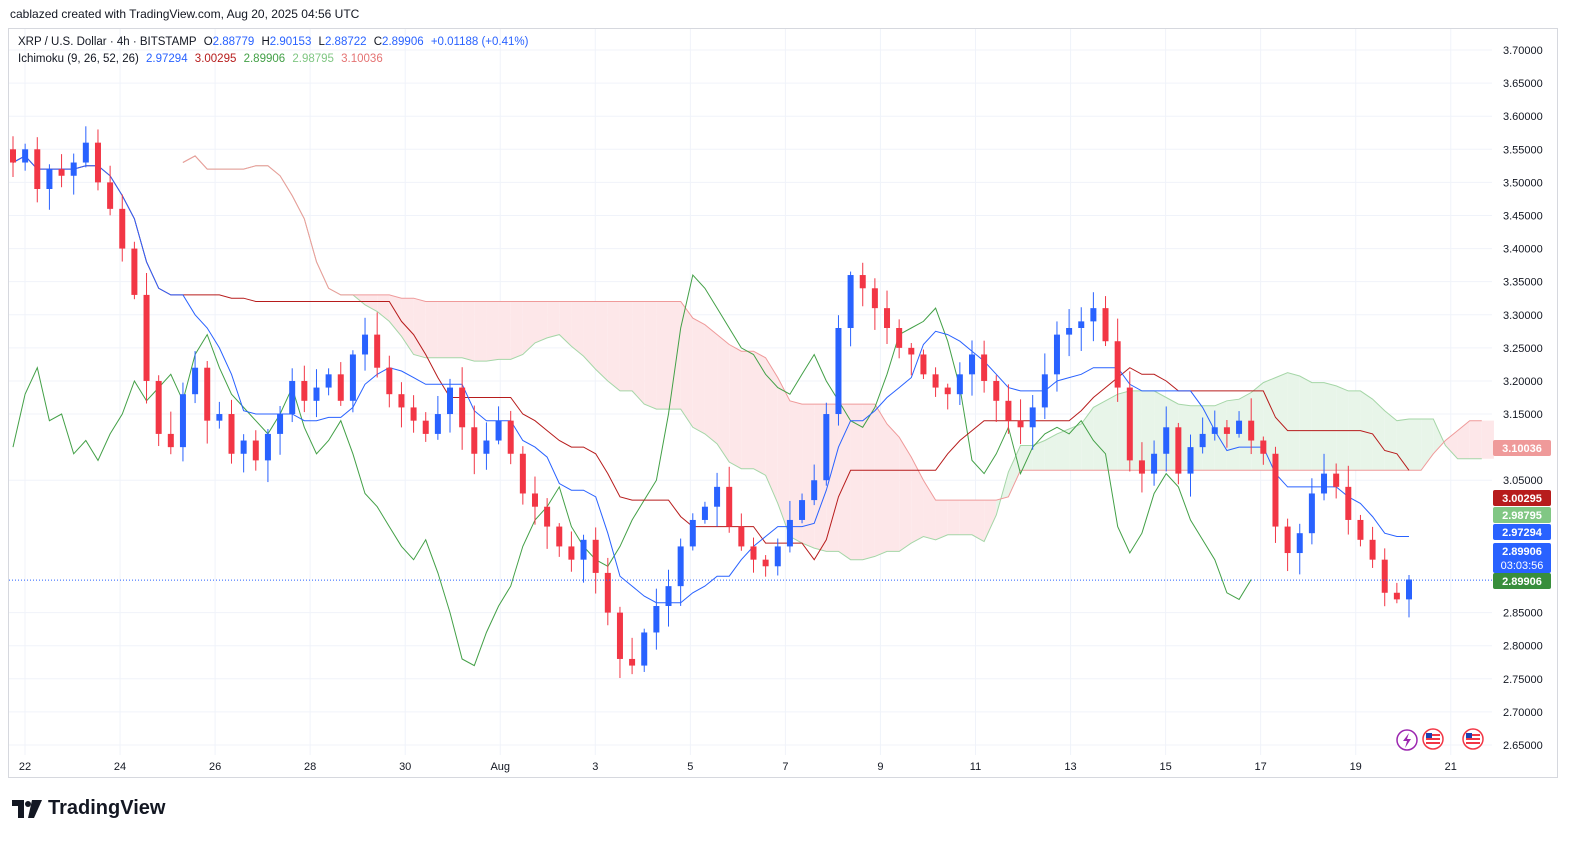  I want to click on price-tag-label: 3.10036, so click(1522, 449).